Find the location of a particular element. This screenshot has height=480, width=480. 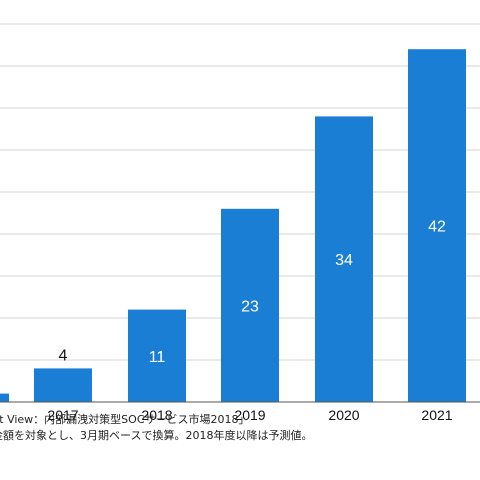

data-label-2018: 11 is located at coordinates (157, 357).